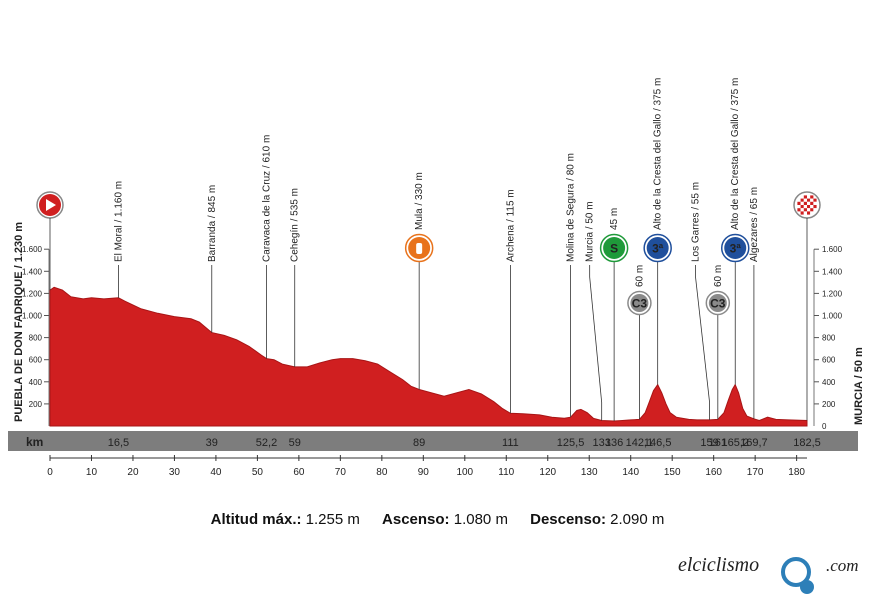 This screenshot has height=600, width=875. I want to click on max-altitude-label: Altitud máx.:, so click(256, 519).